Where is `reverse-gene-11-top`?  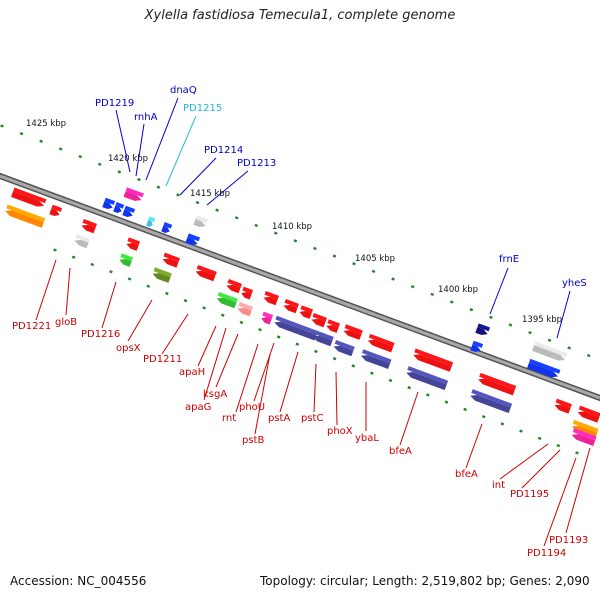
reverse-gene-11-top is located at coordinates (245, 306).